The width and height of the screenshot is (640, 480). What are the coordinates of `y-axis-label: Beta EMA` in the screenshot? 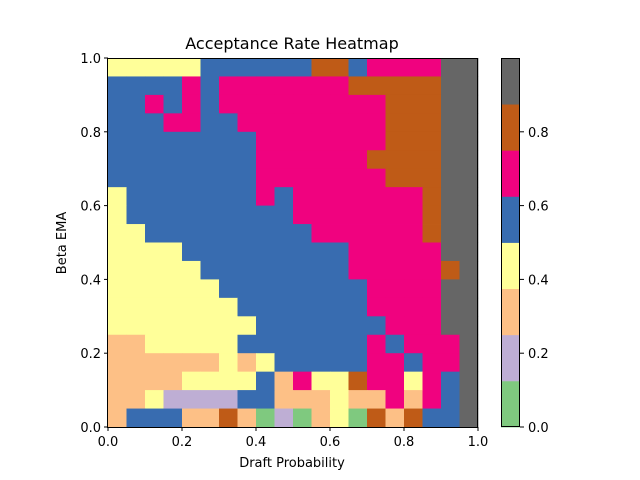 It's located at (62, 243).